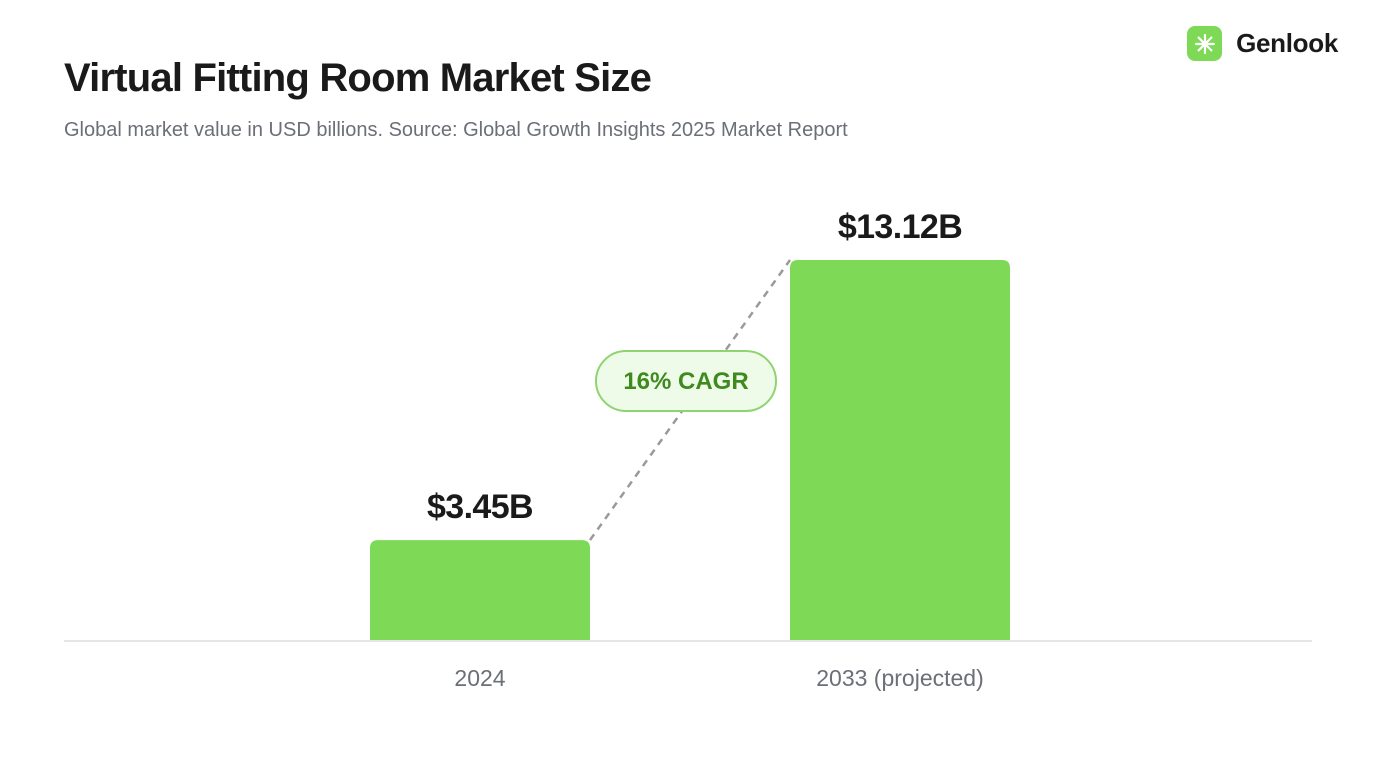 The height and width of the screenshot is (768, 1376). Describe the element at coordinates (900, 450) in the screenshot. I see `bar-2033 (projected)` at that location.